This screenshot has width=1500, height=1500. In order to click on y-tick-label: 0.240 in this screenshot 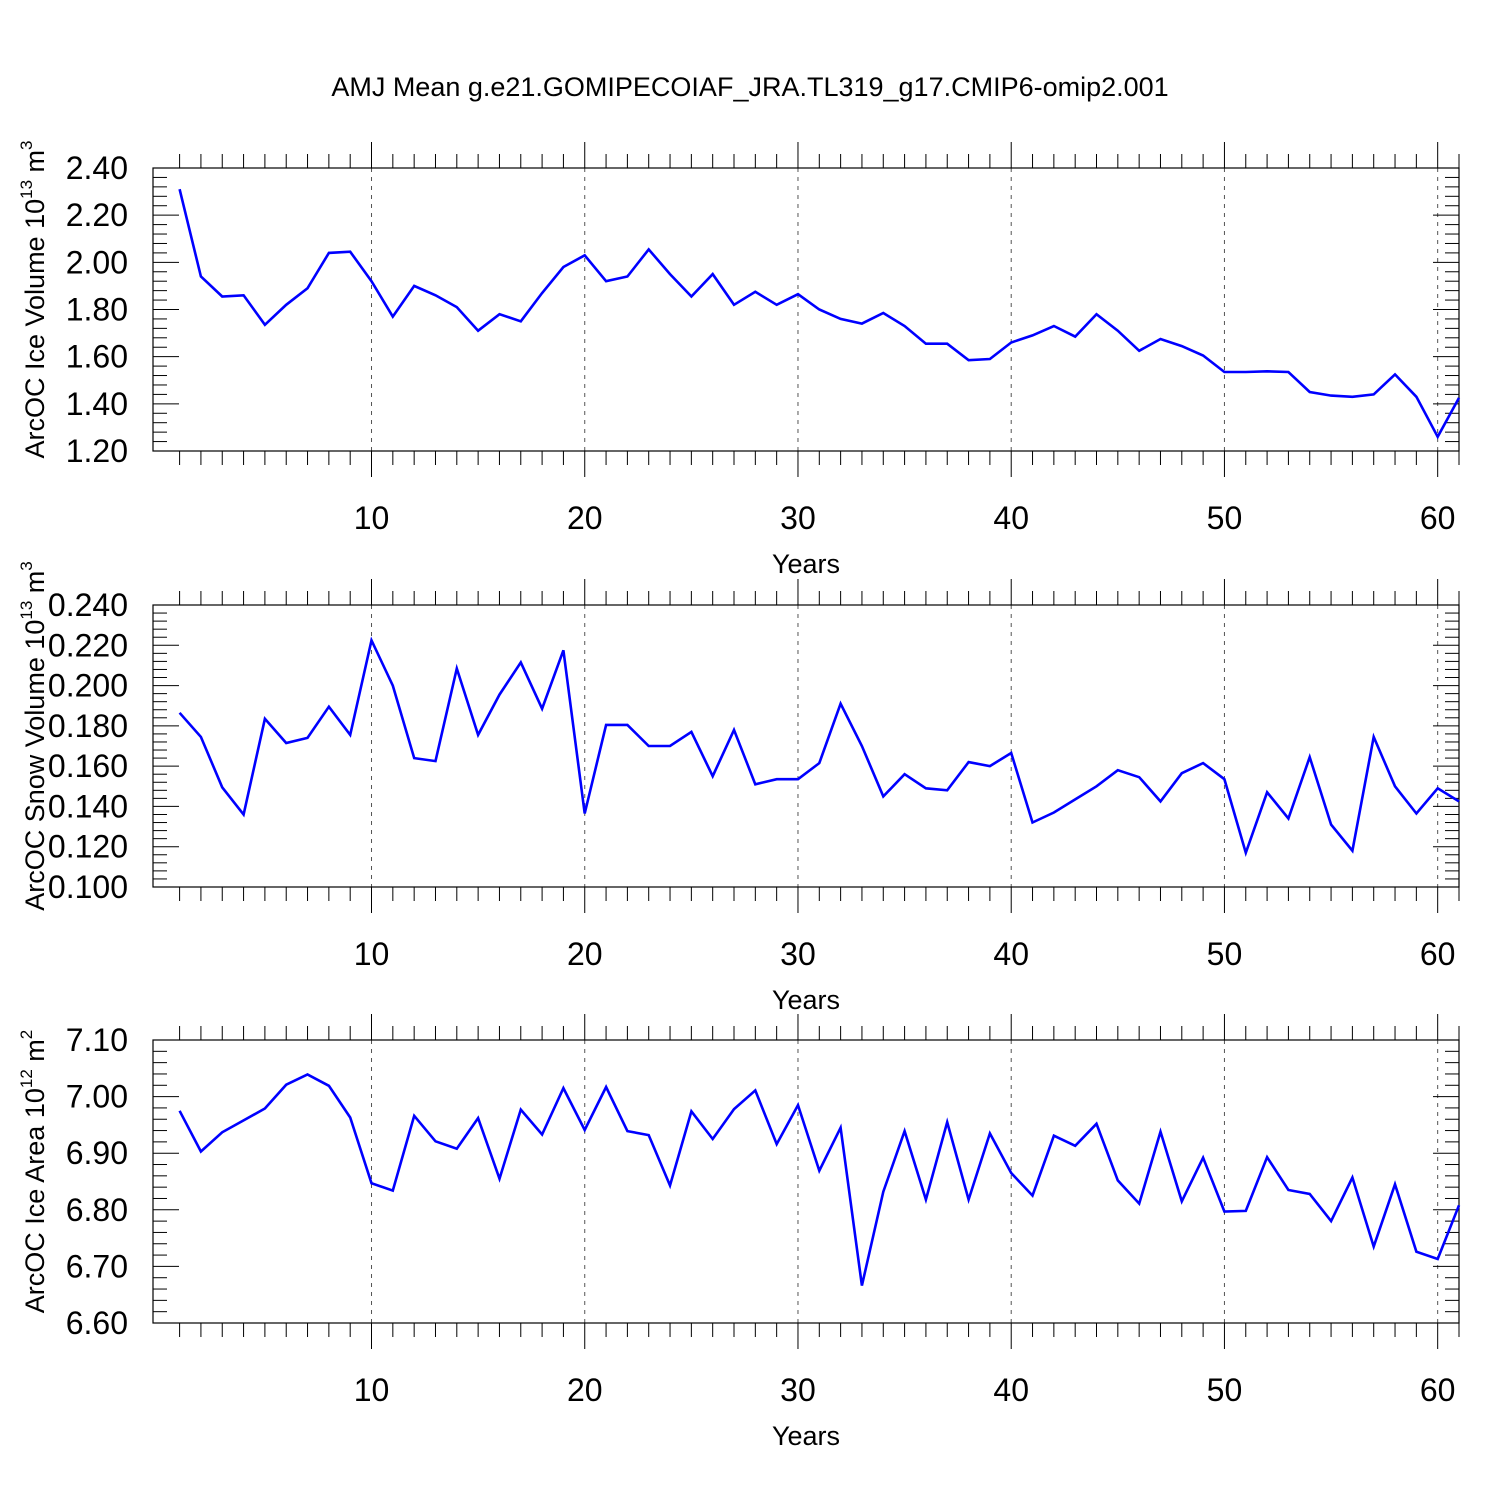, I will do `click(88, 605)`.